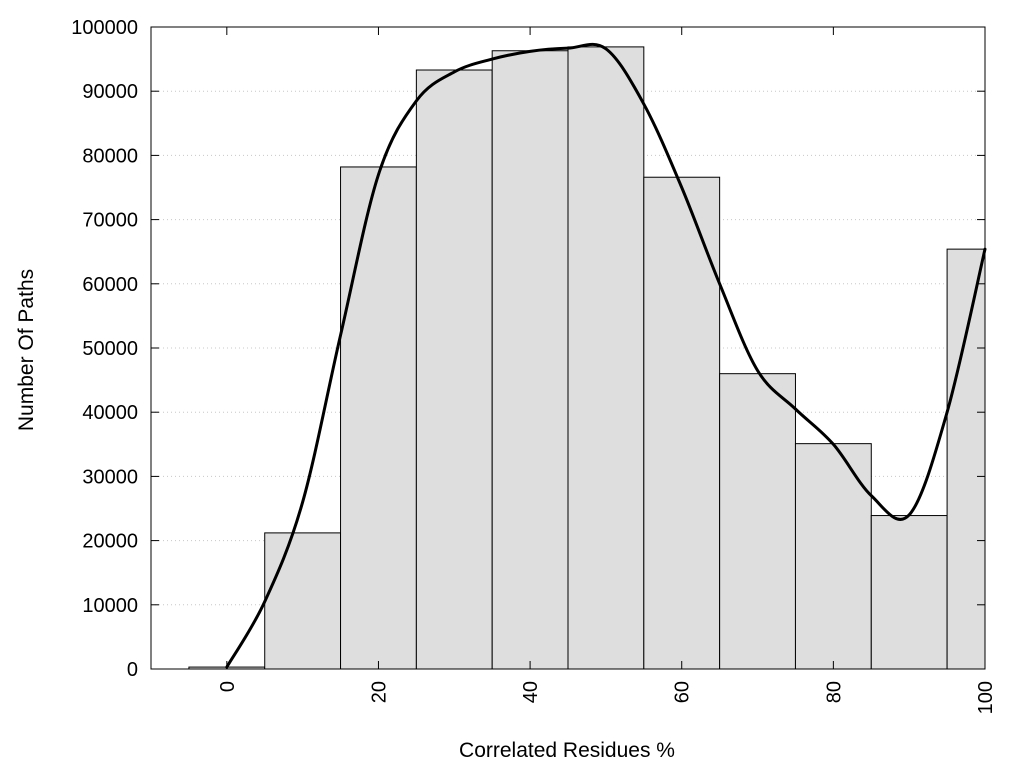  What do you see at coordinates (379, 692) in the screenshot?
I see `x-tick-label: 20` at bounding box center [379, 692].